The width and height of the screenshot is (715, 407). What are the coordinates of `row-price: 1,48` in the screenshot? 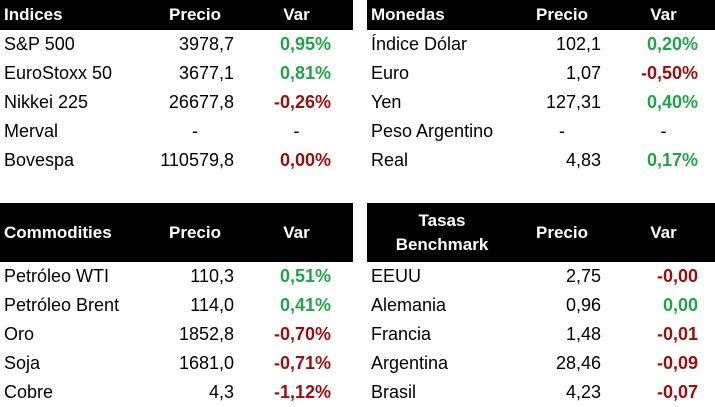 It's located at (583, 334).